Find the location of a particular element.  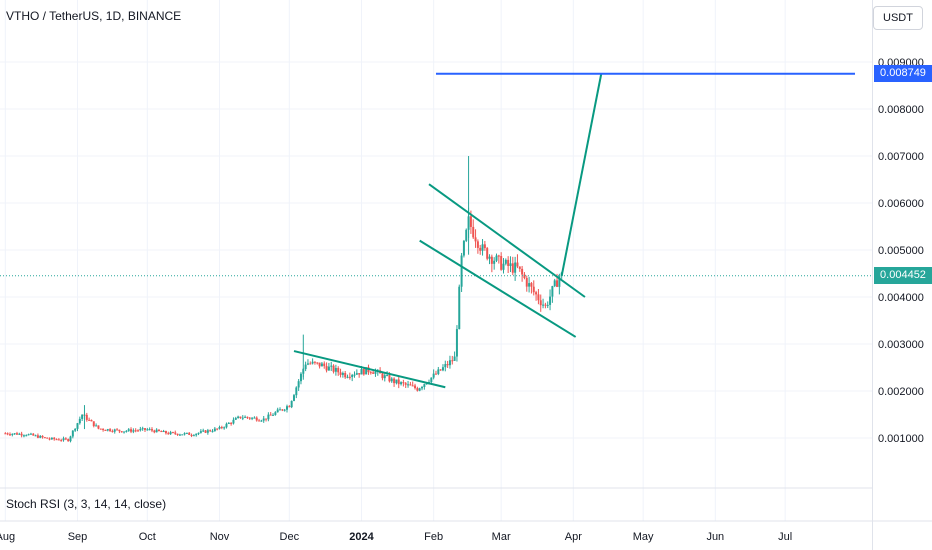

currency-button: USDT is located at coordinates (898, 18).